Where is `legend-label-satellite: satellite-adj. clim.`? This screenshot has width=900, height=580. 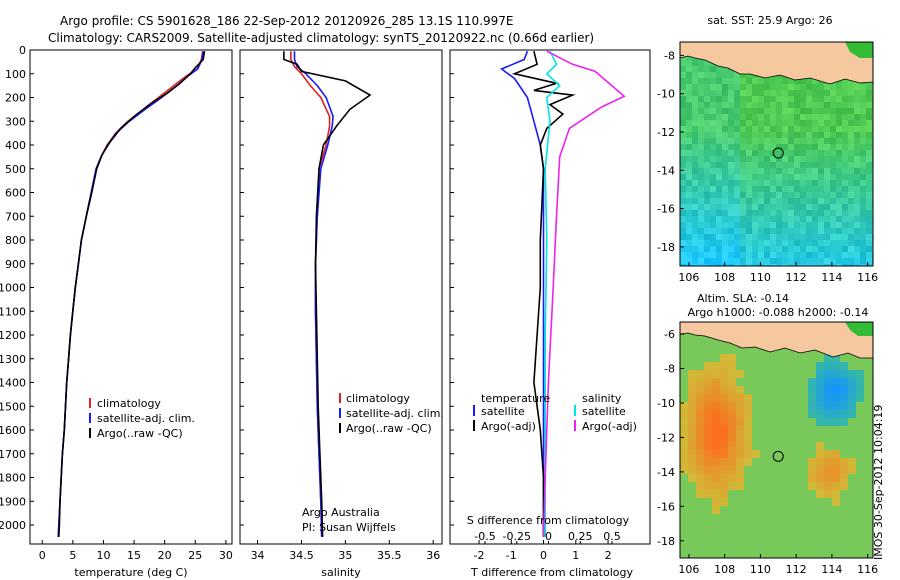
legend-label-satellite: satellite-adj. clim. is located at coordinates (146, 418).